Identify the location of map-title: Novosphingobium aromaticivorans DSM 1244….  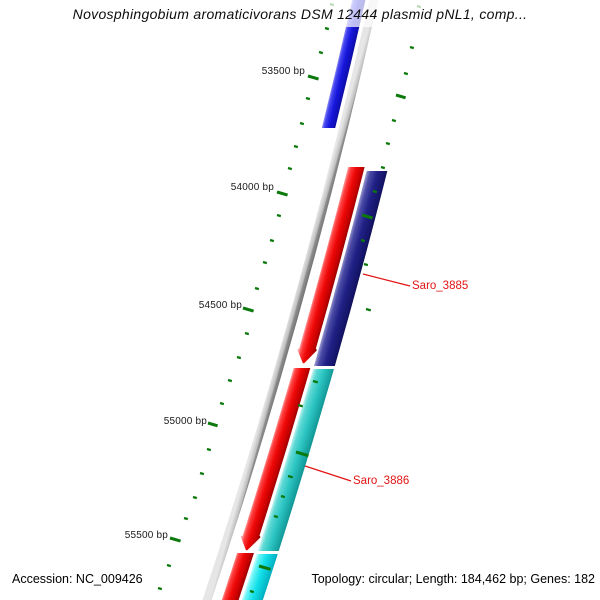
(300, 14).